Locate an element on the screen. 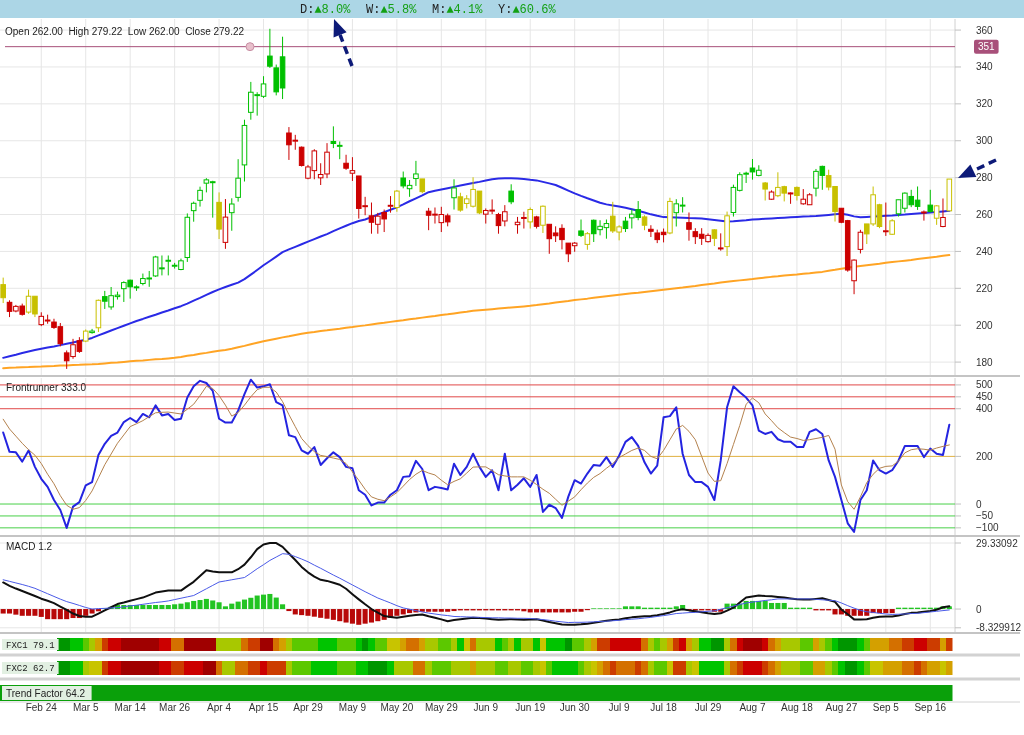 The height and width of the screenshot is (735, 1024). annotation: Open 262.00 High 279.22 Low 262.00 Close 279.22 is located at coordinates (125, 31).